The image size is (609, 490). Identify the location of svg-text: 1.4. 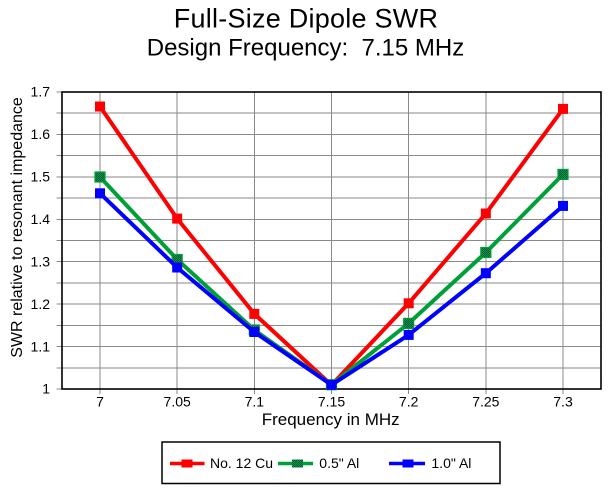
(41, 219).